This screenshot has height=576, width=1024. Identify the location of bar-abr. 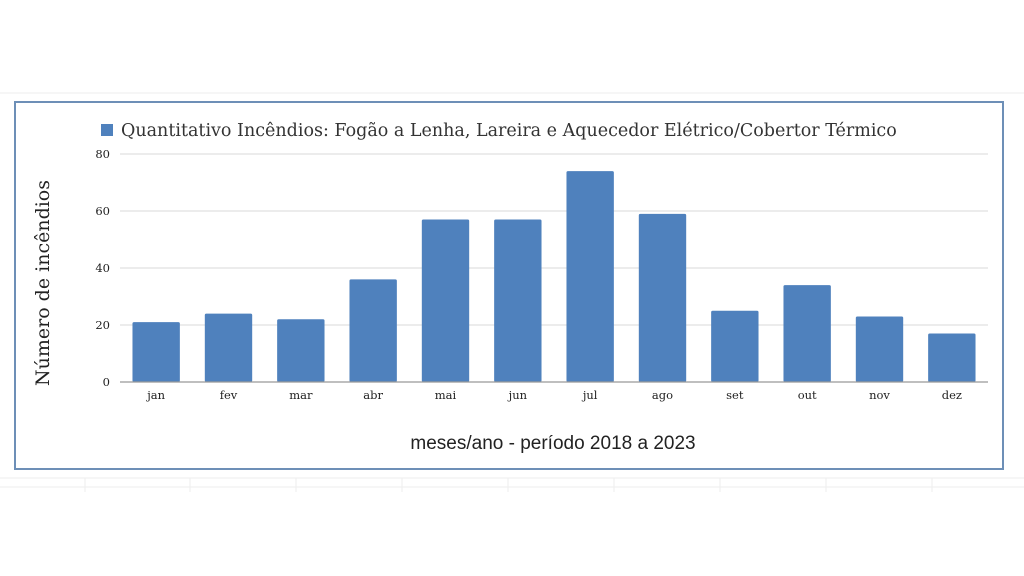
(373, 330).